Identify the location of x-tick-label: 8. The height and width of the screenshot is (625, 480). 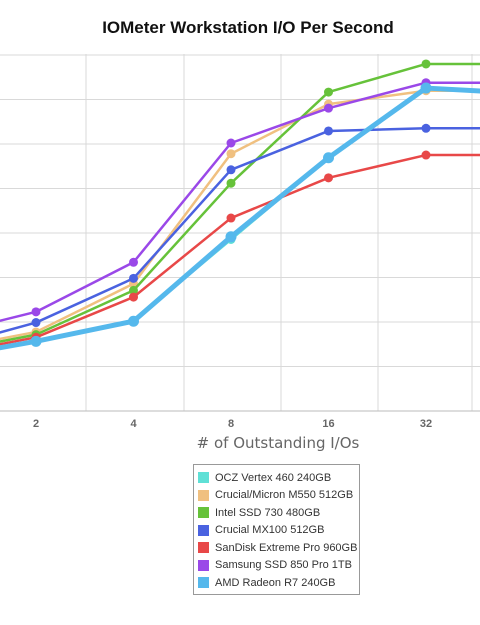
(231, 424).